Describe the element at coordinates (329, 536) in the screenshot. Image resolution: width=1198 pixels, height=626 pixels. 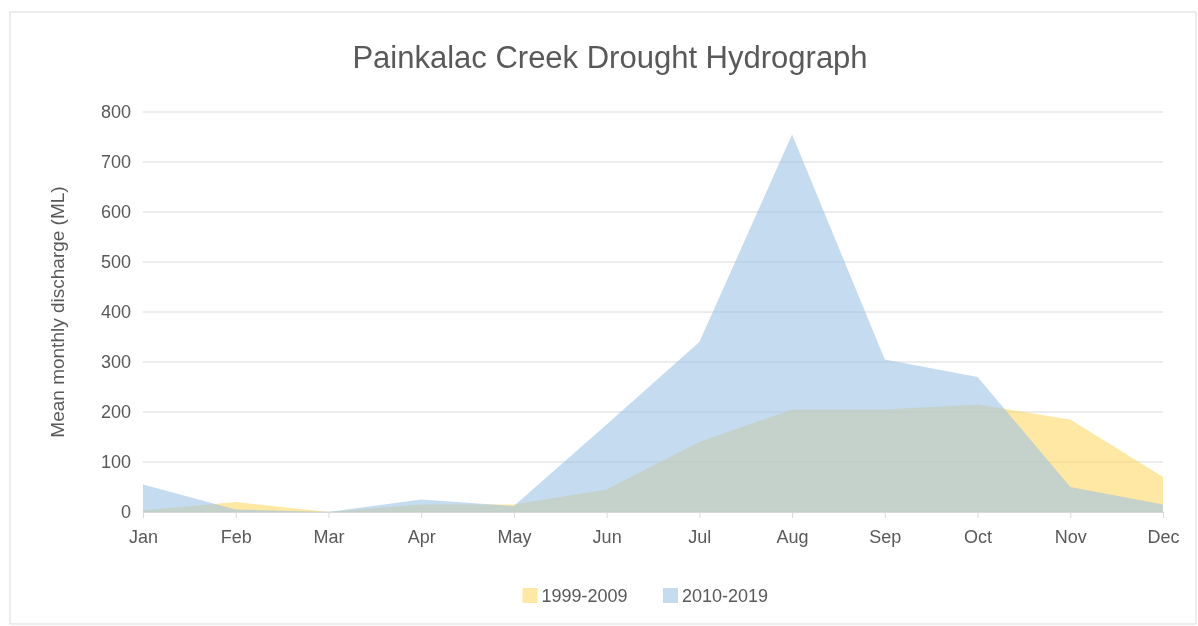
I see `x-tick-label: Mar` at that location.